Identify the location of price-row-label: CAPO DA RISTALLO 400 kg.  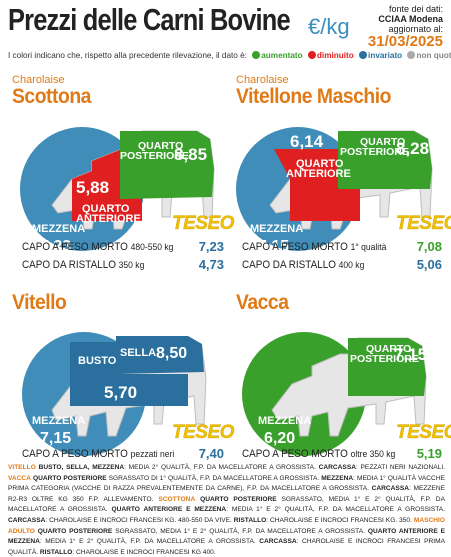
(303, 265).